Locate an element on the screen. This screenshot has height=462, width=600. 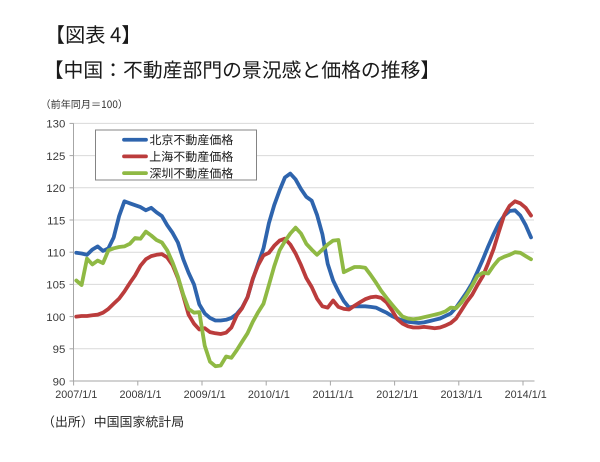
svg-text: 125 is located at coordinates (55, 157).